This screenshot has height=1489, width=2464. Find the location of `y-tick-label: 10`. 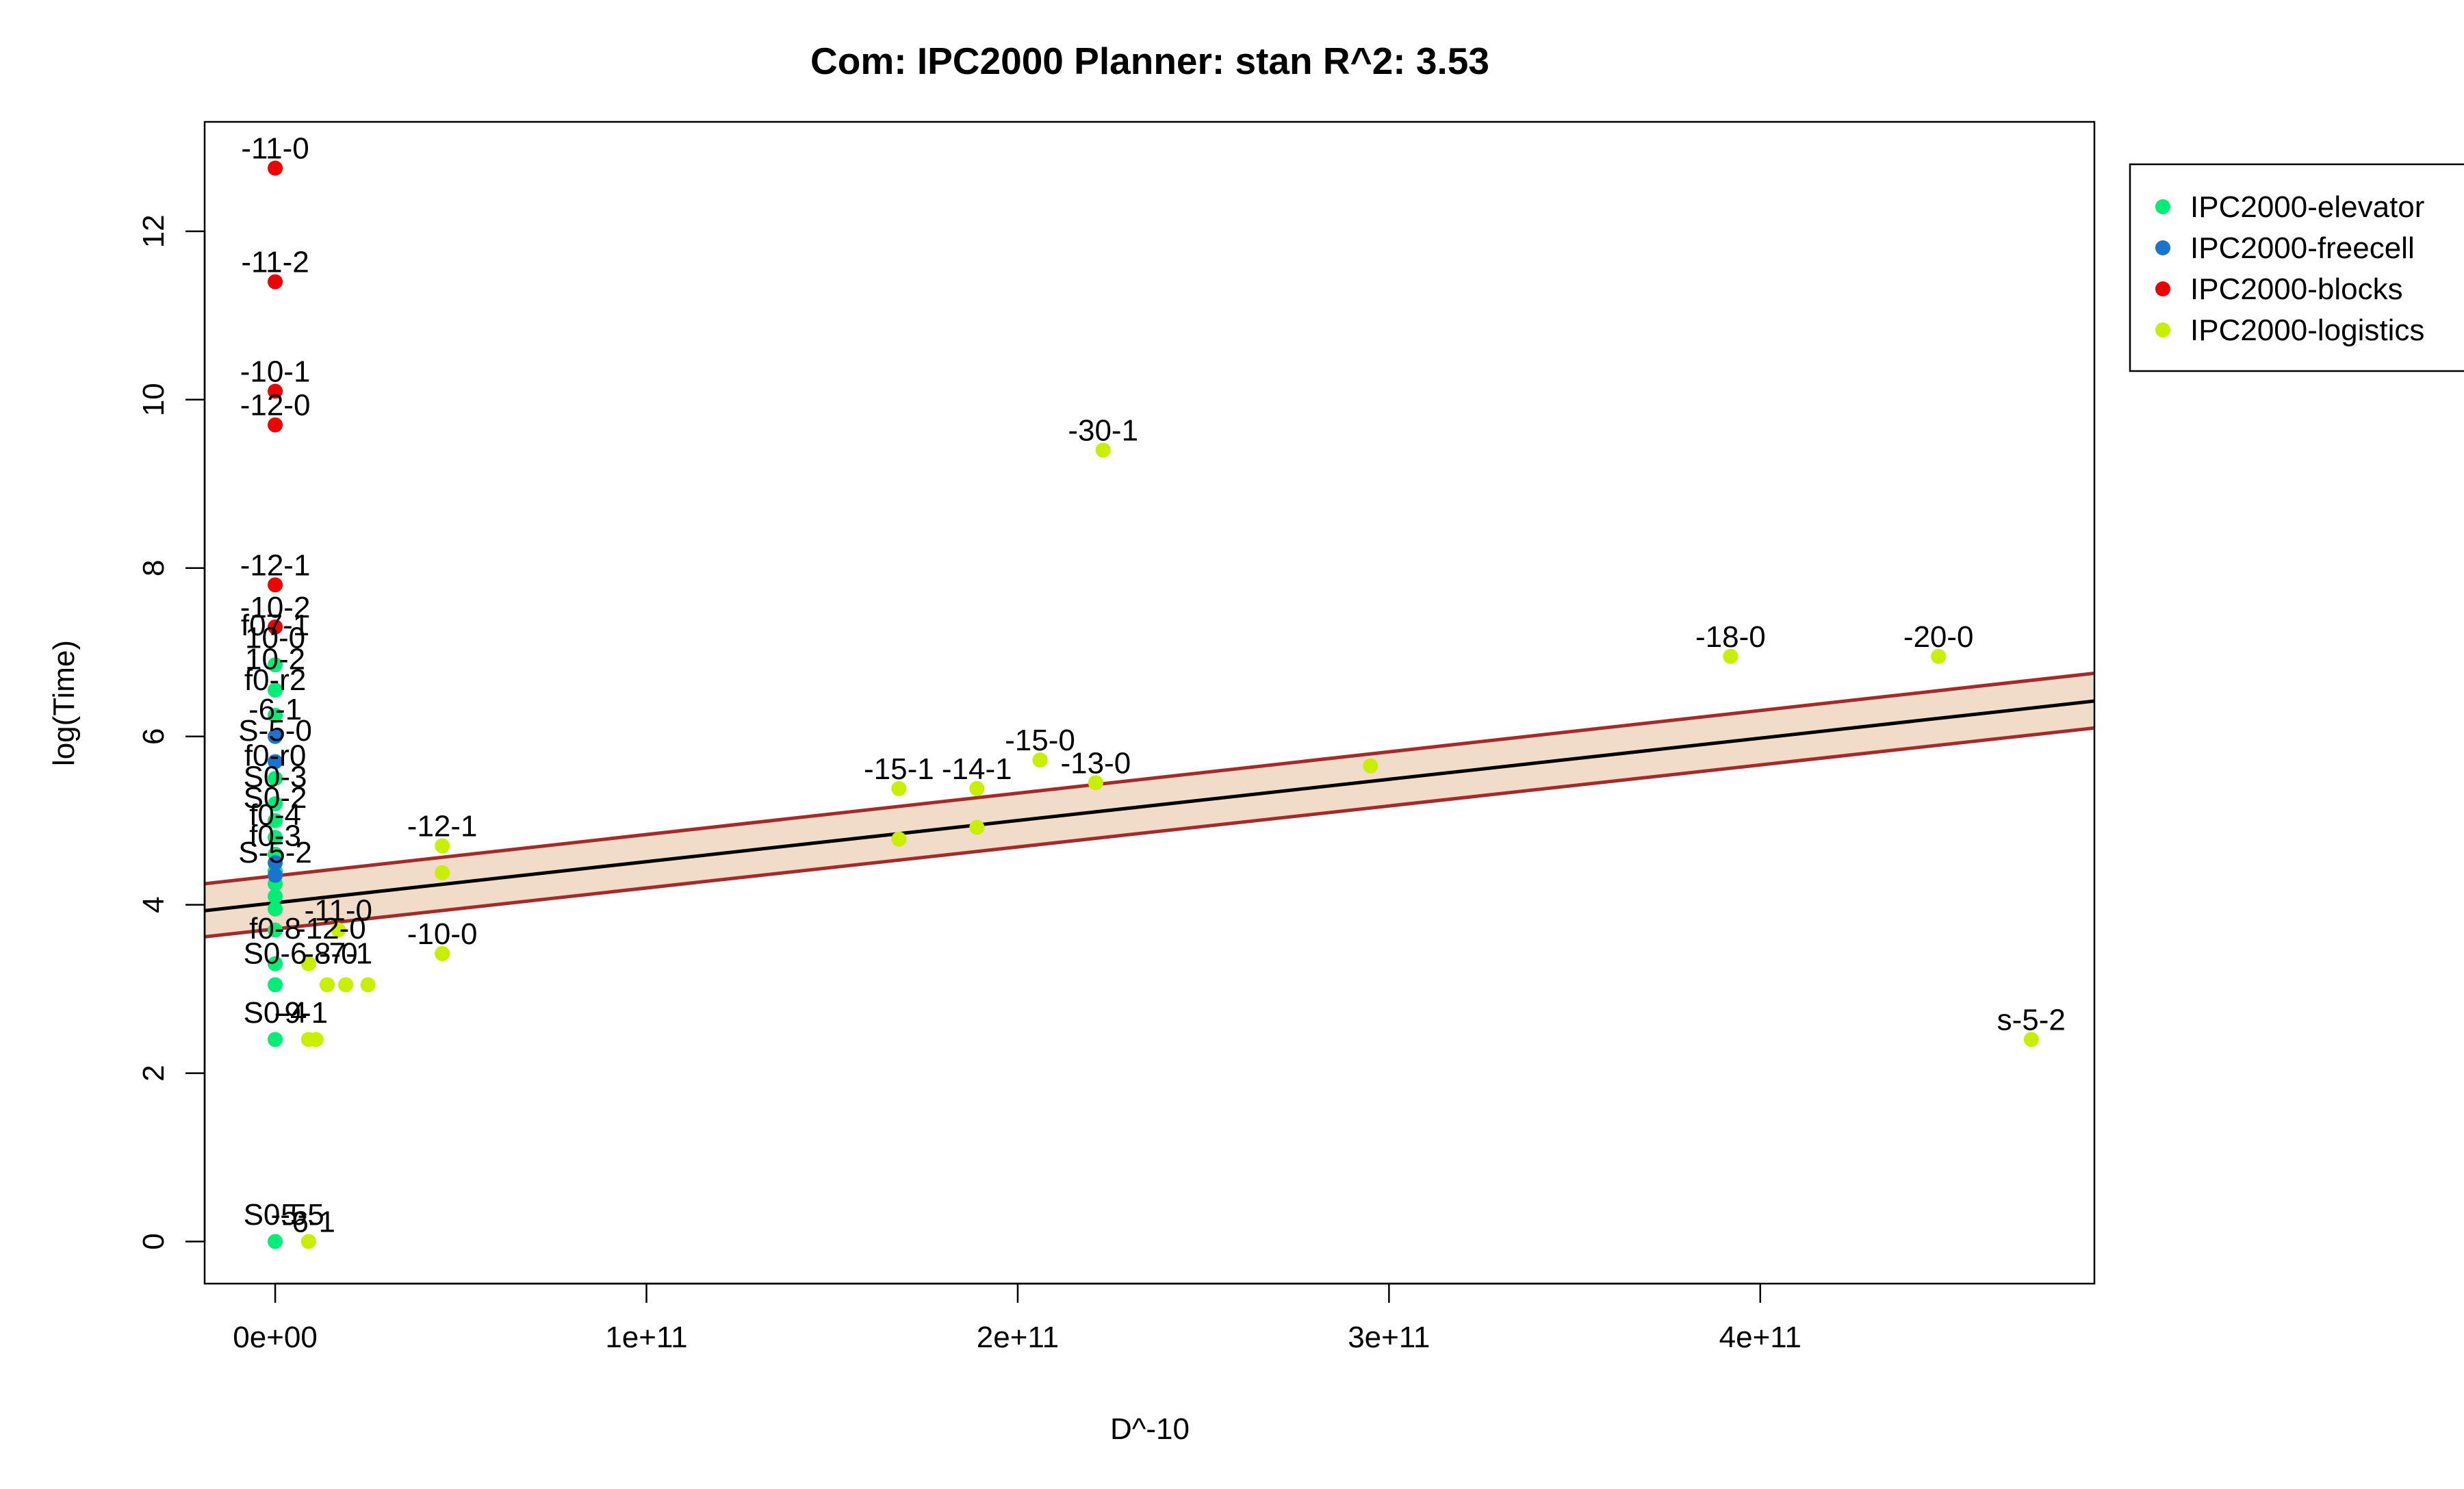

y-tick-label: 10 is located at coordinates (153, 400).